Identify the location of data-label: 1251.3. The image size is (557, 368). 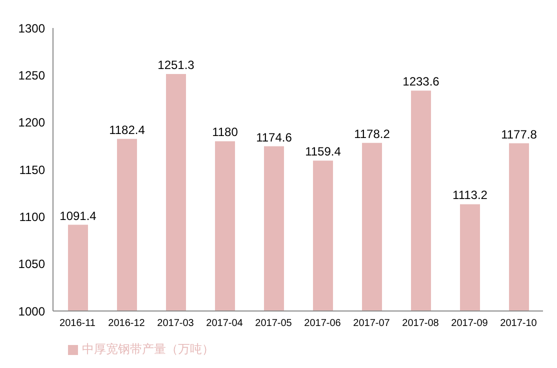
(176, 65).